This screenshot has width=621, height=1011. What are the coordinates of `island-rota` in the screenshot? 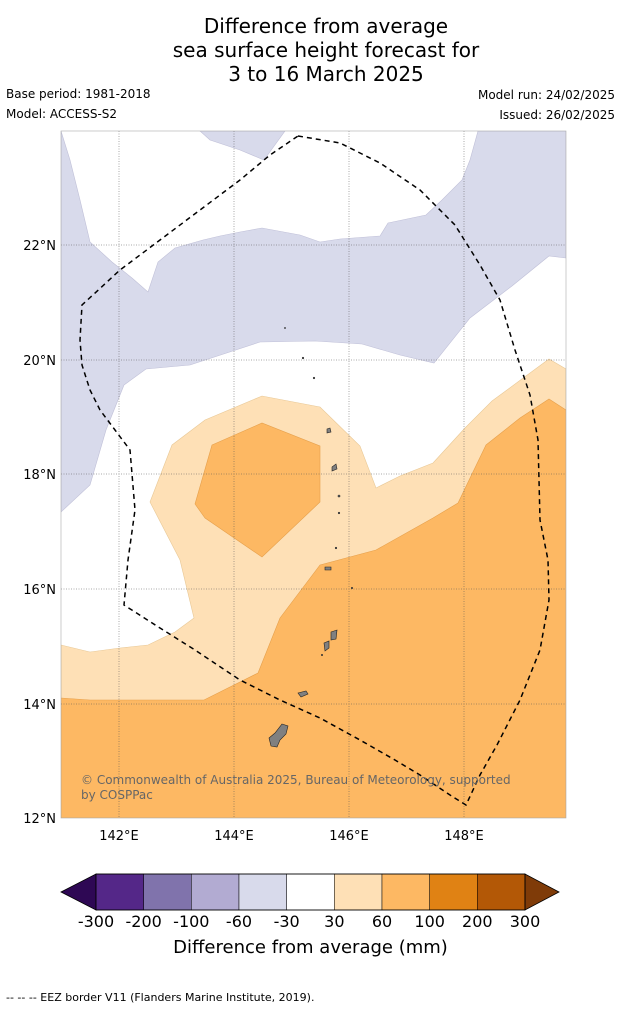 It's located at (303, 694).